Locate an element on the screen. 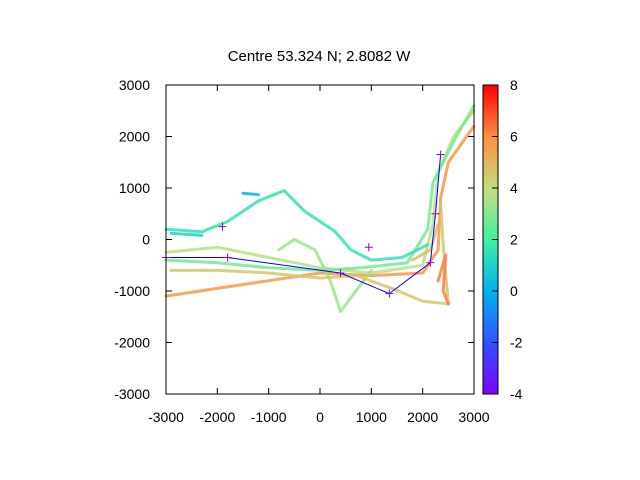 The height and width of the screenshot is (480, 640). colorbar-tick-label-3: 0 is located at coordinates (514, 291).